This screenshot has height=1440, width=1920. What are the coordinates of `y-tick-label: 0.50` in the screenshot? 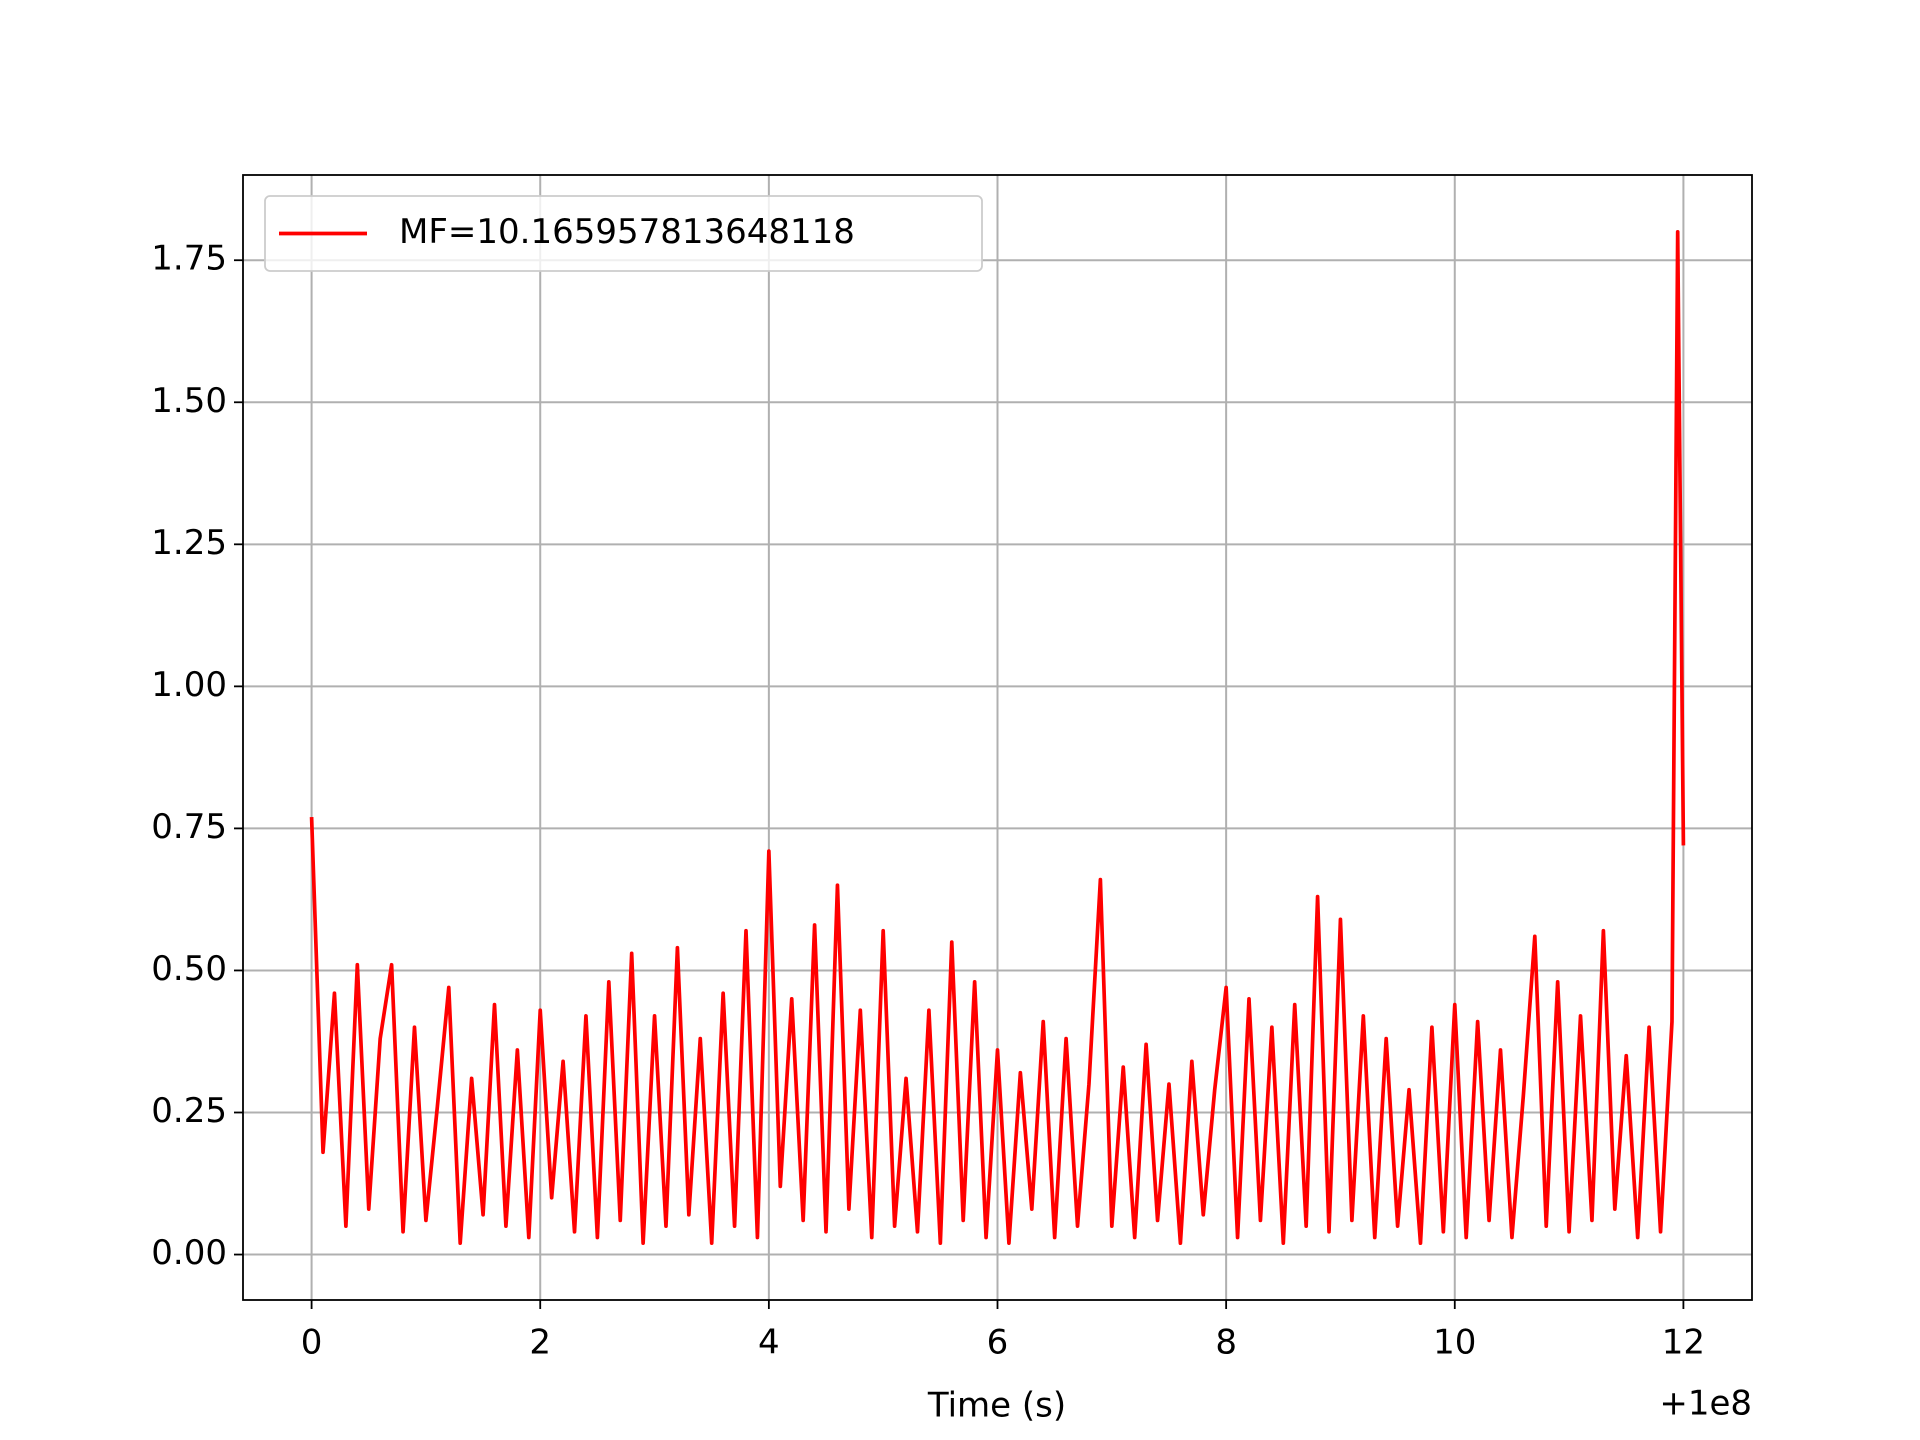 It's located at (189, 969).